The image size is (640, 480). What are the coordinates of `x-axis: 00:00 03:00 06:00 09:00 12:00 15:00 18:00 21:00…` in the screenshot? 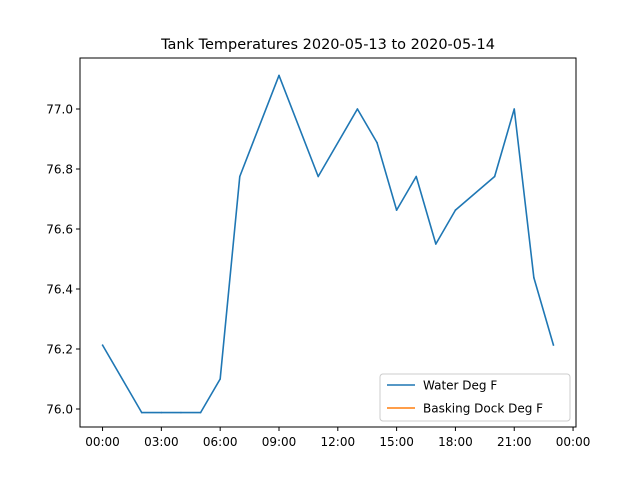 It's located at (337, 438).